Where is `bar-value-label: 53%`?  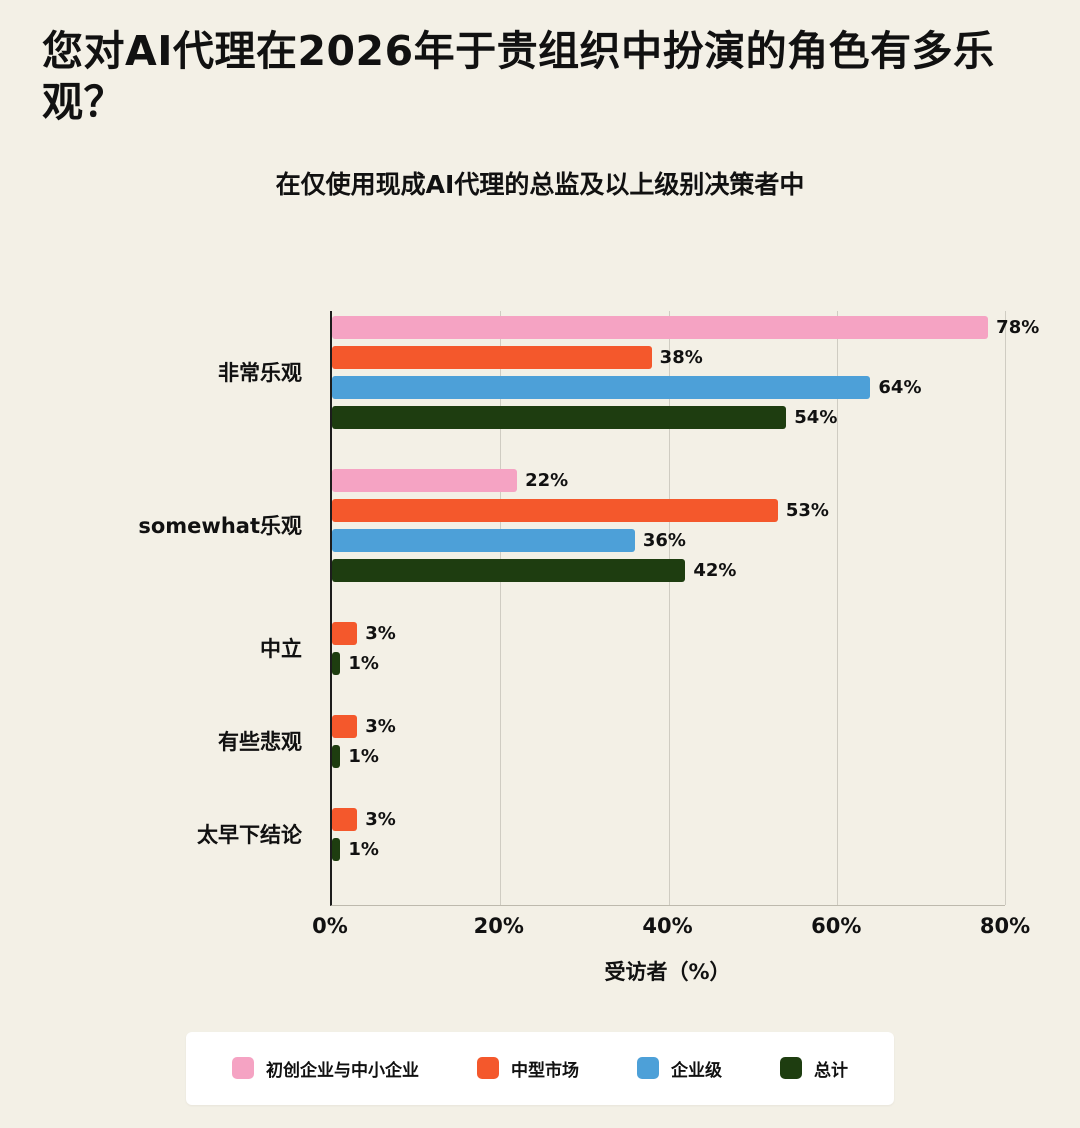 bar-value-label: 53% is located at coordinates (807, 510).